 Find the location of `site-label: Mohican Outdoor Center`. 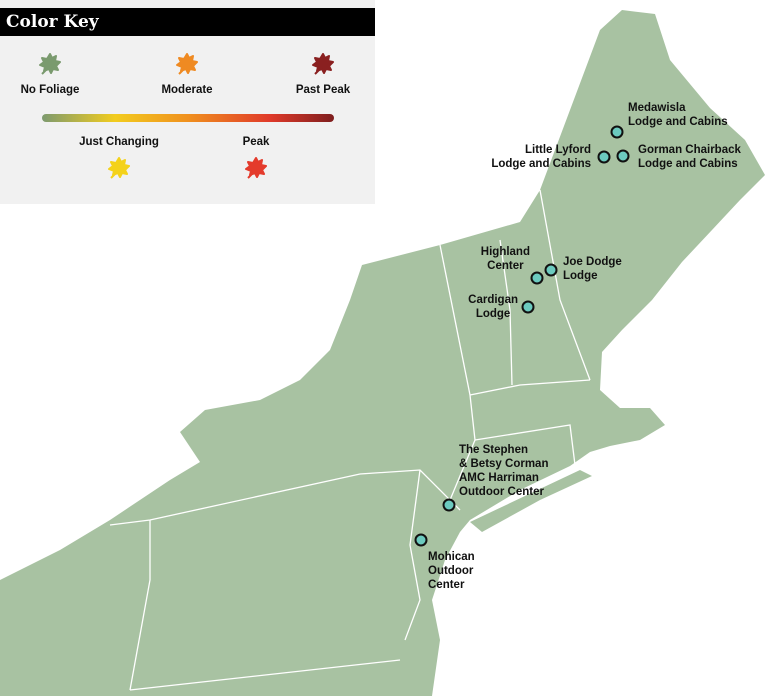

site-label: Mohican Outdoor Center is located at coordinates (451, 571).